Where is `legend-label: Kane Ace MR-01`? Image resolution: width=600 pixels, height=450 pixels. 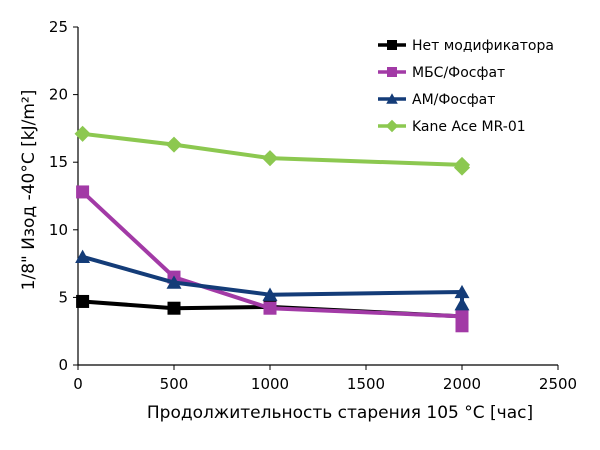
legend-label: Kane Ace MR-01 is located at coordinates (469, 127).